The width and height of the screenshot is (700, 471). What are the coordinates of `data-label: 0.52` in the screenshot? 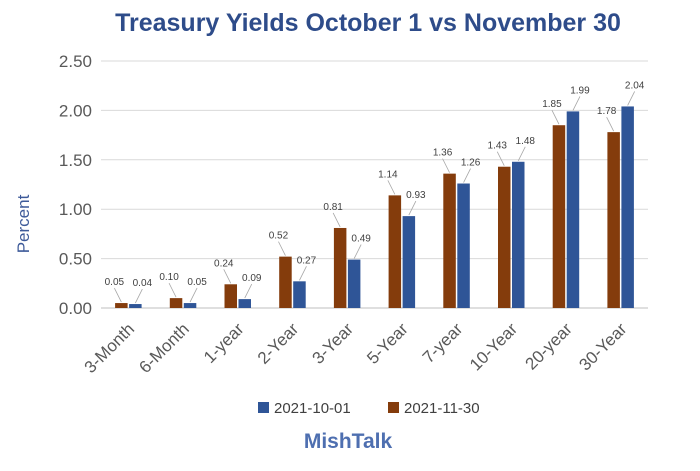 It's located at (279, 236).